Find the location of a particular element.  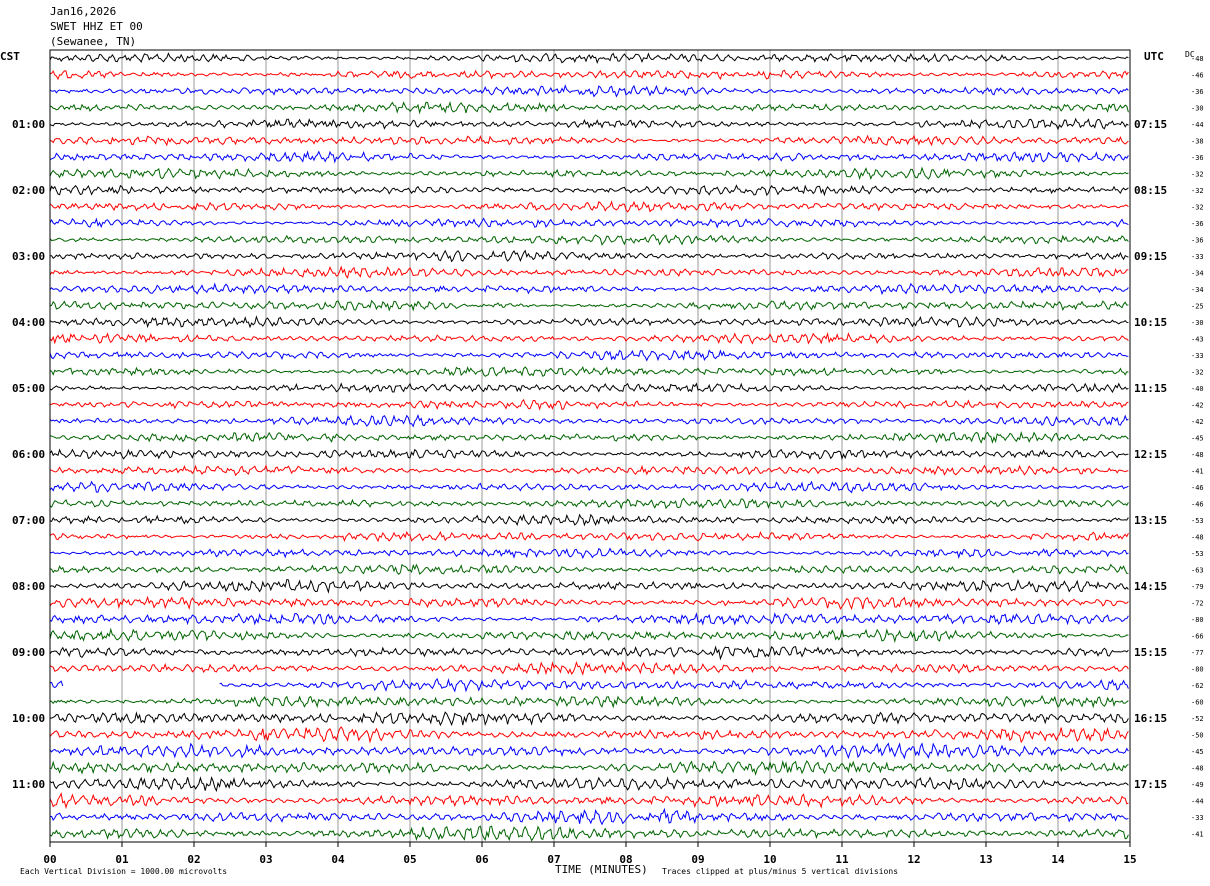

cst-hour-label: 06:00 is located at coordinates (28, 454).